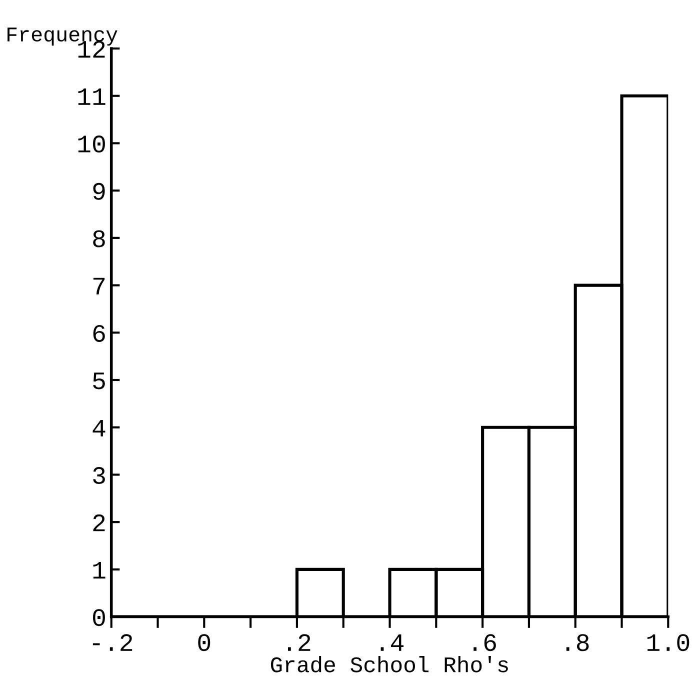 The width and height of the screenshot is (696, 693). I want to click on y-tick-label: 8, so click(99, 239).